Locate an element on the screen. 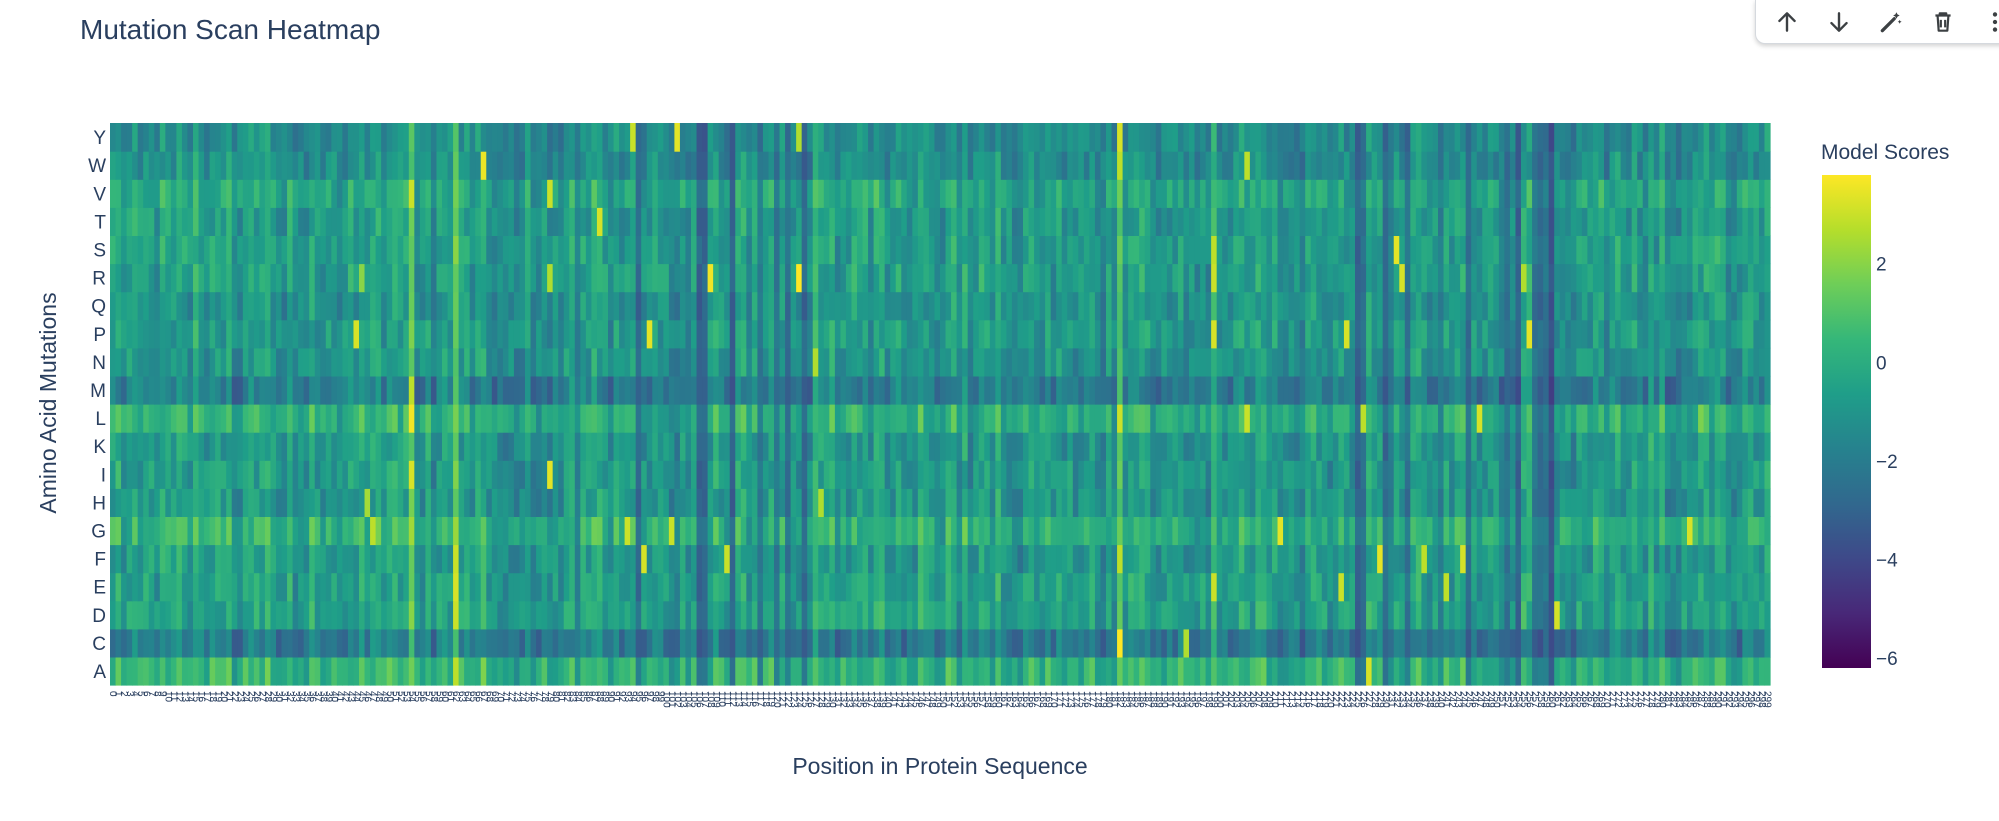 The image size is (1999, 821). move-down-button is located at coordinates (1839, 22).